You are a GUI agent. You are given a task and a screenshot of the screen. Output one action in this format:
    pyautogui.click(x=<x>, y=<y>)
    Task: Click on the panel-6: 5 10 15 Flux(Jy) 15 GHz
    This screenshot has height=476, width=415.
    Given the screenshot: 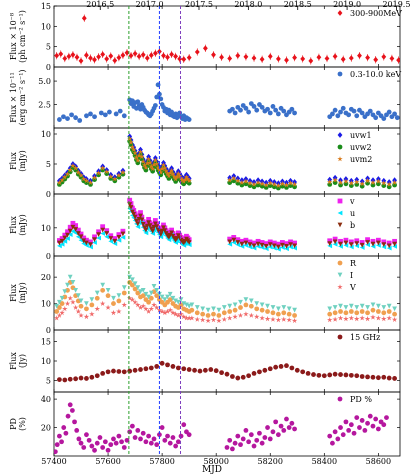 What is the action you would take?
    pyautogui.click(x=205, y=361)
    